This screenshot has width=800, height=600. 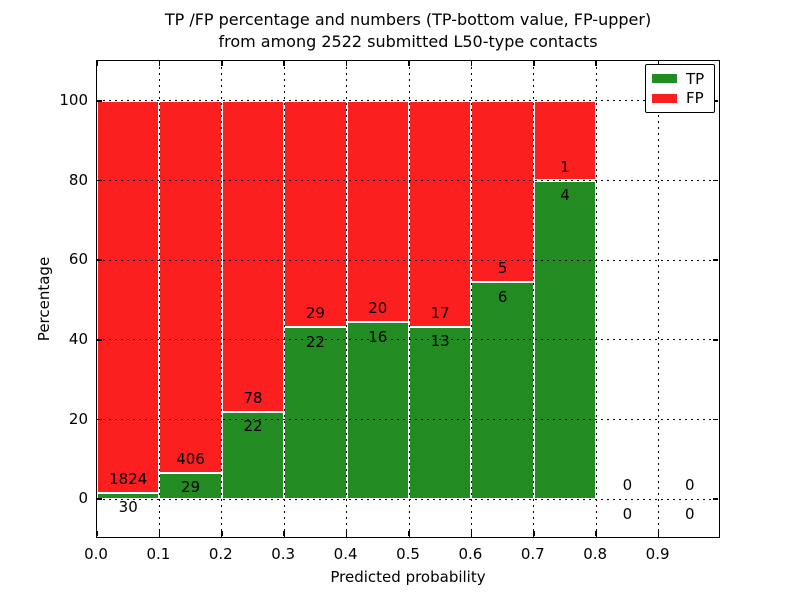 I want to click on x-axis-label: Predicted probability, so click(x=408, y=577).